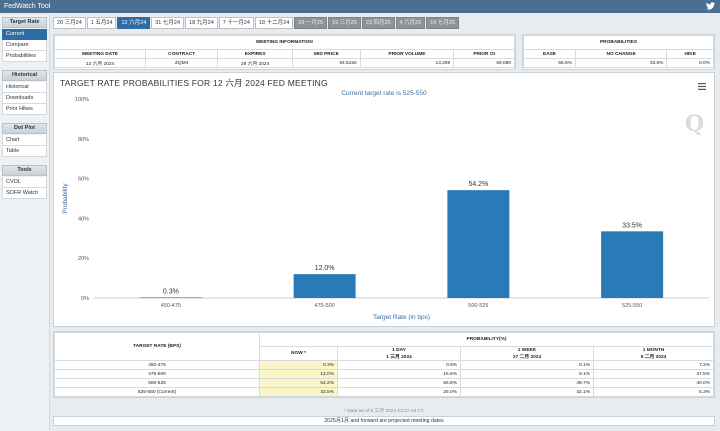 This screenshot has width=720, height=431. What do you see at coordinates (527, 392) in the screenshot?
I see `week-cell: 42.1%` at bounding box center [527, 392].